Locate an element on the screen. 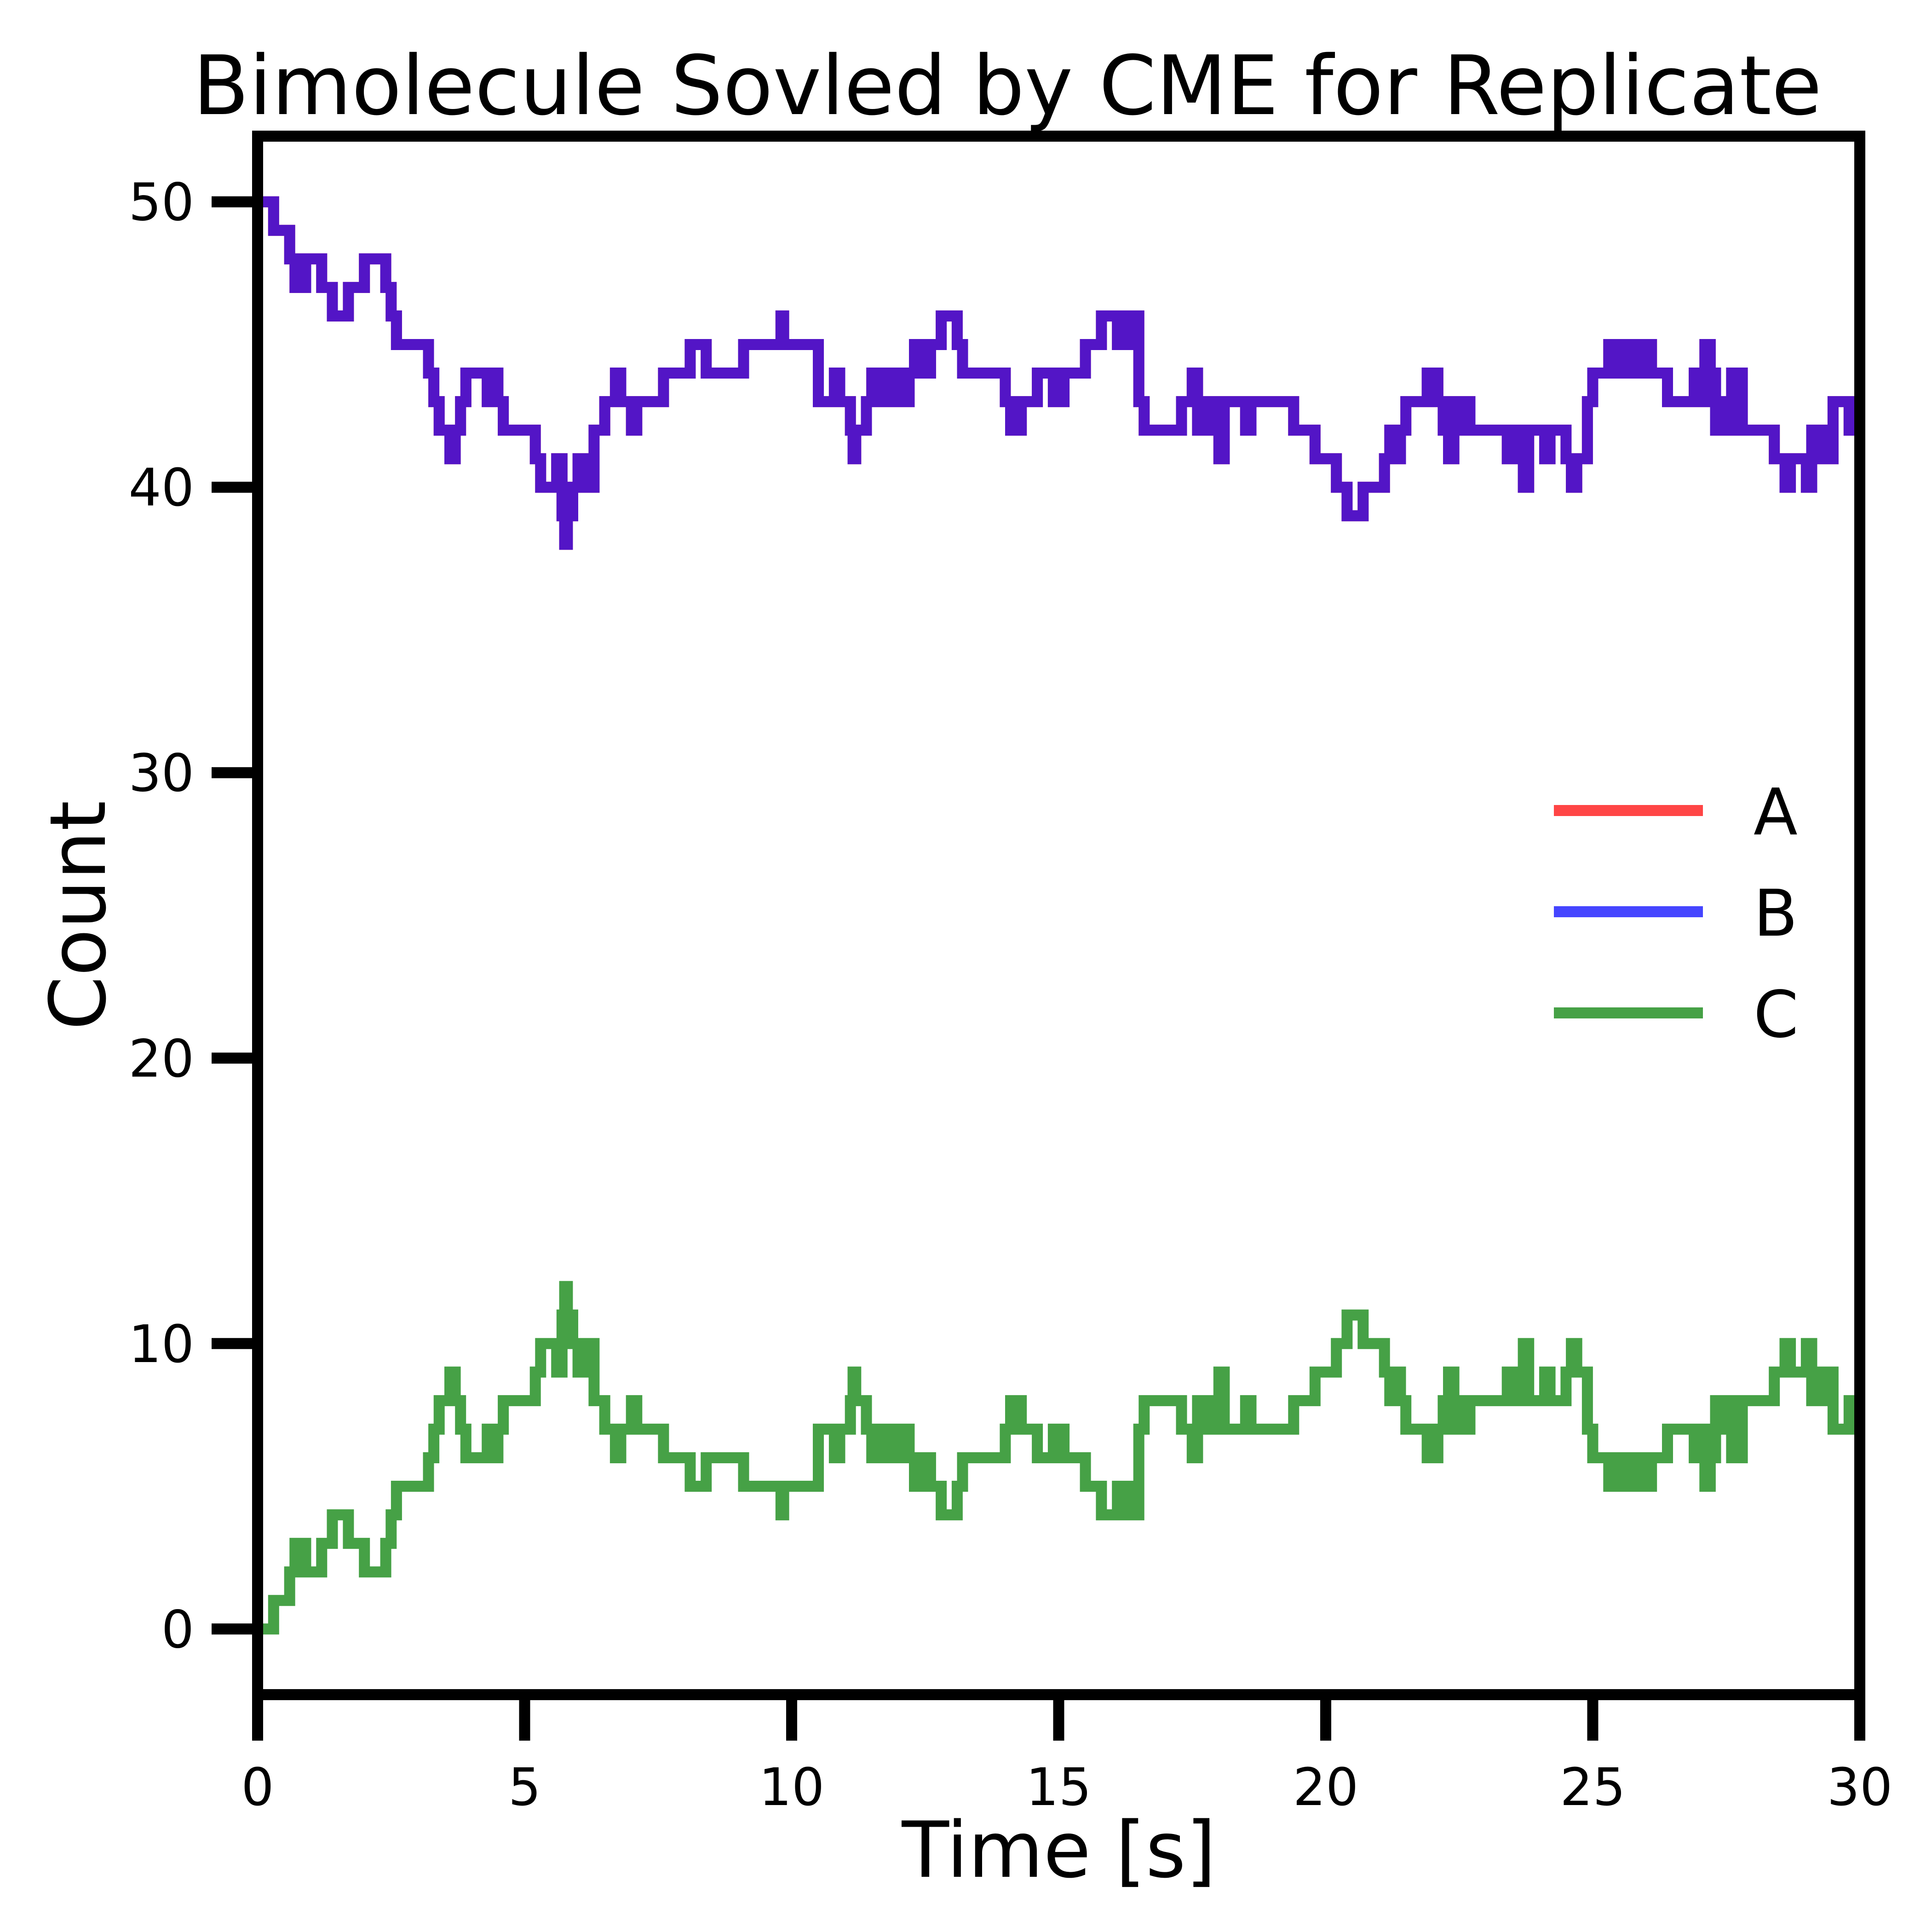  y-axis-label: Count is located at coordinates (78, 915).